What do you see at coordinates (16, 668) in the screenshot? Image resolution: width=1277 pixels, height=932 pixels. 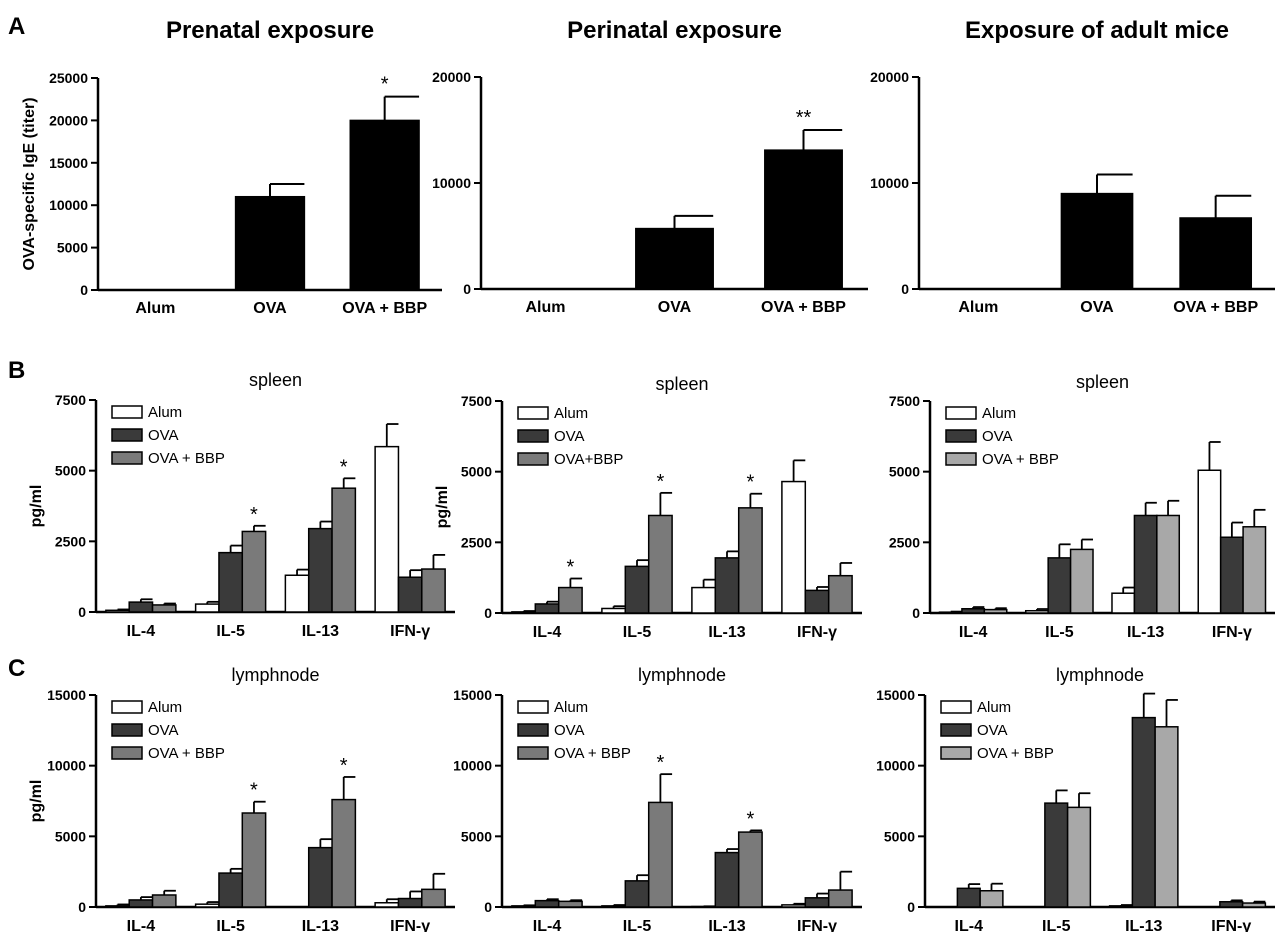 I see `panel-letter-c: C` at bounding box center [16, 668].